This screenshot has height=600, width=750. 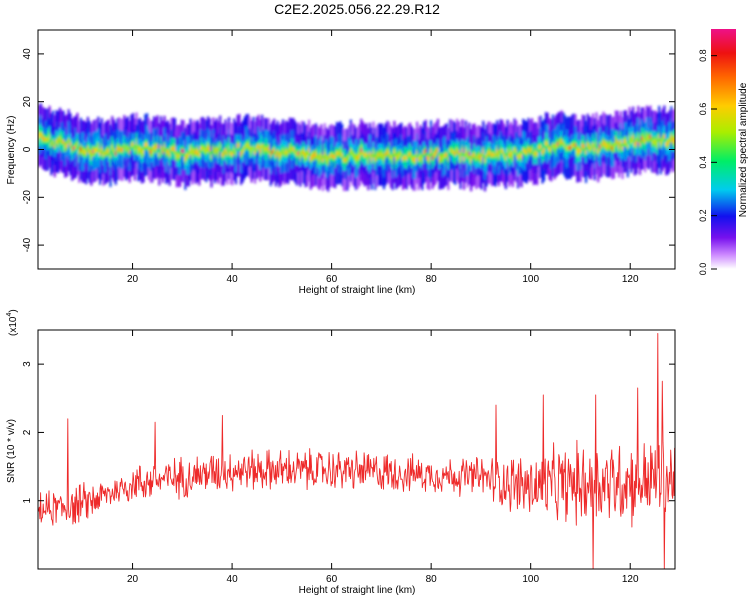 What do you see at coordinates (133, 279) in the screenshot?
I see `spectrogram-x-tick-label: 20` at bounding box center [133, 279].